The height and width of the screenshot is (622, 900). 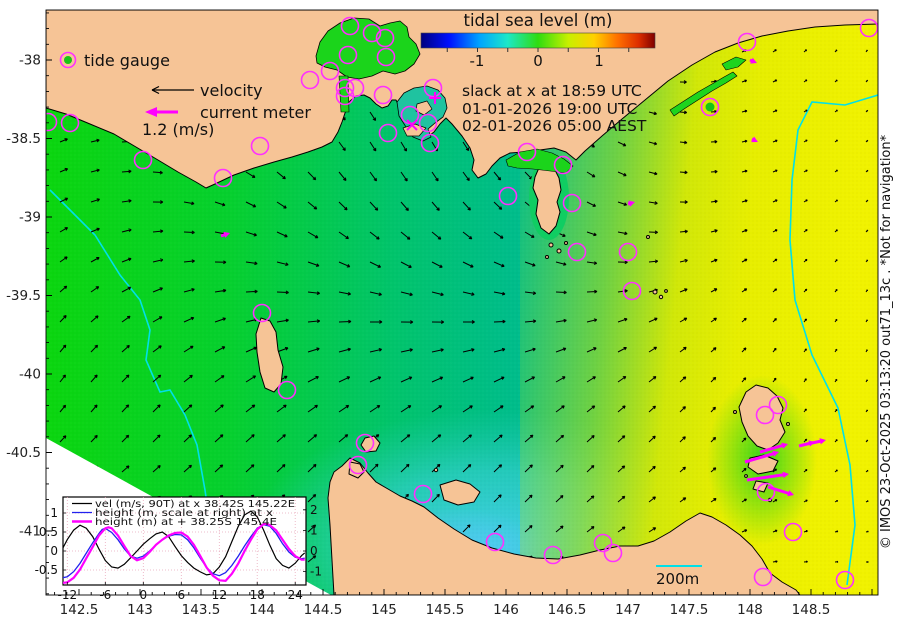 I want to click on colorbar: tidal sea level (m) -1 0 1, so click(x=538, y=40).